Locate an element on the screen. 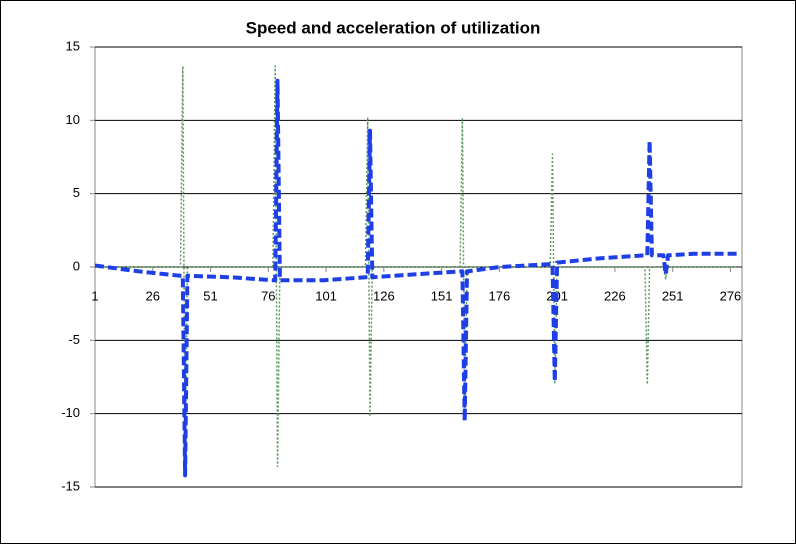 This screenshot has width=796, height=544. x-tick-label: 276 is located at coordinates (731, 295).